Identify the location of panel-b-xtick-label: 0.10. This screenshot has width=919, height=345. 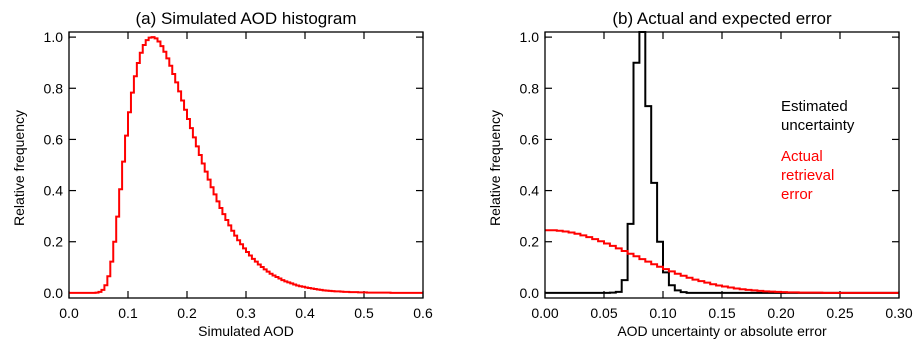
(662, 313).